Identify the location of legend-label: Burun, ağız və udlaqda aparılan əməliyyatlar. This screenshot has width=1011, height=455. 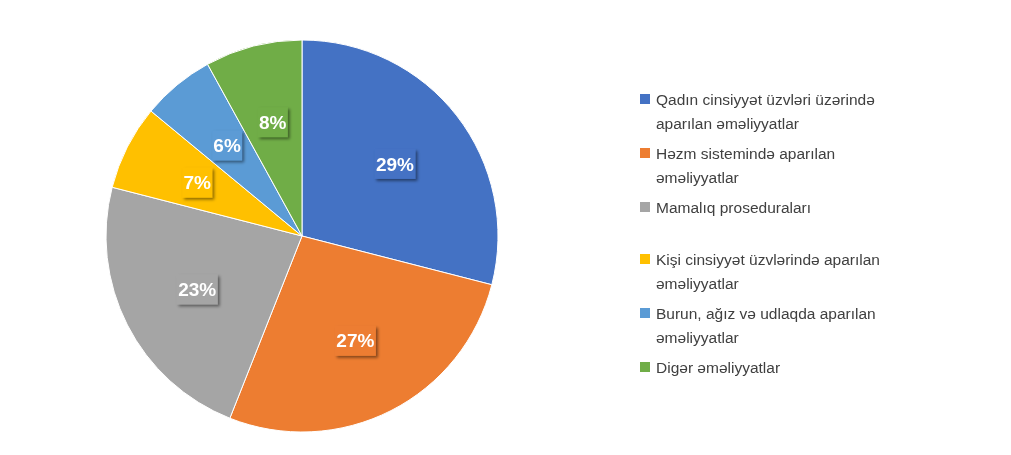
(766, 326).